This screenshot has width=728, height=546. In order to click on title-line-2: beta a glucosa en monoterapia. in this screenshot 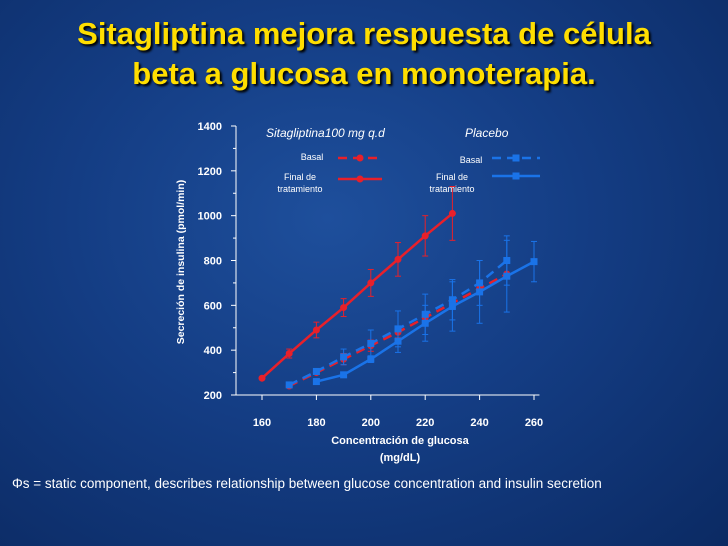, I will do `click(364, 73)`.